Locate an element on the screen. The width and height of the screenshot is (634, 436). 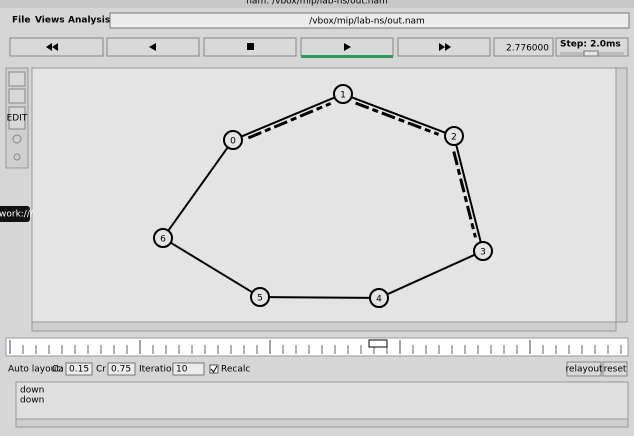
back-icon is located at coordinates (152, 47).